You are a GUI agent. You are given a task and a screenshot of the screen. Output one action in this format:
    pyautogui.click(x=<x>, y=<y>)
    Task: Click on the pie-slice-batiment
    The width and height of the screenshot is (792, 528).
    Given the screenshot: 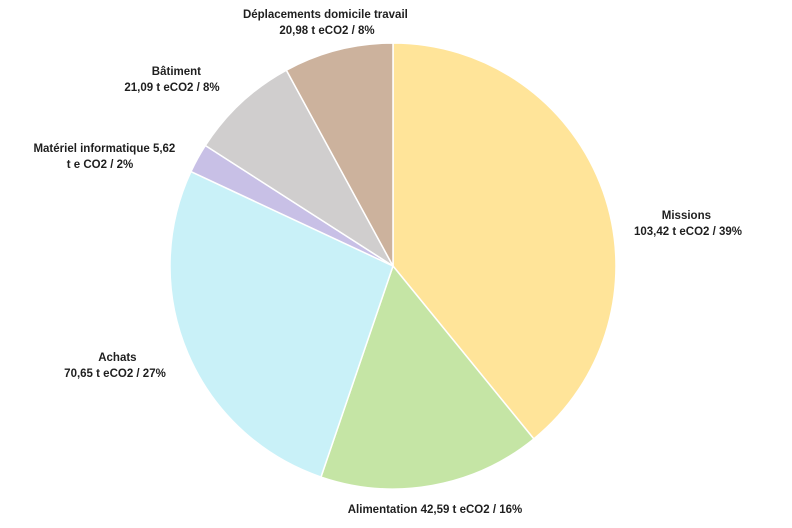 What is the action you would take?
    pyautogui.click(x=299, y=168)
    